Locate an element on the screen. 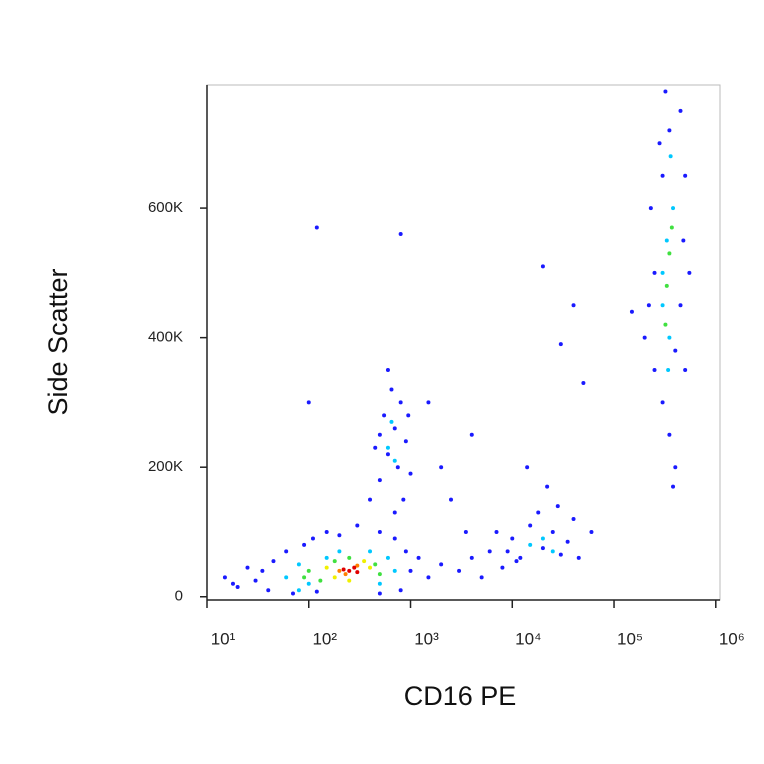 The width and height of the screenshot is (764, 764). y-axis-title: Side Scatter is located at coordinates (58, 341).